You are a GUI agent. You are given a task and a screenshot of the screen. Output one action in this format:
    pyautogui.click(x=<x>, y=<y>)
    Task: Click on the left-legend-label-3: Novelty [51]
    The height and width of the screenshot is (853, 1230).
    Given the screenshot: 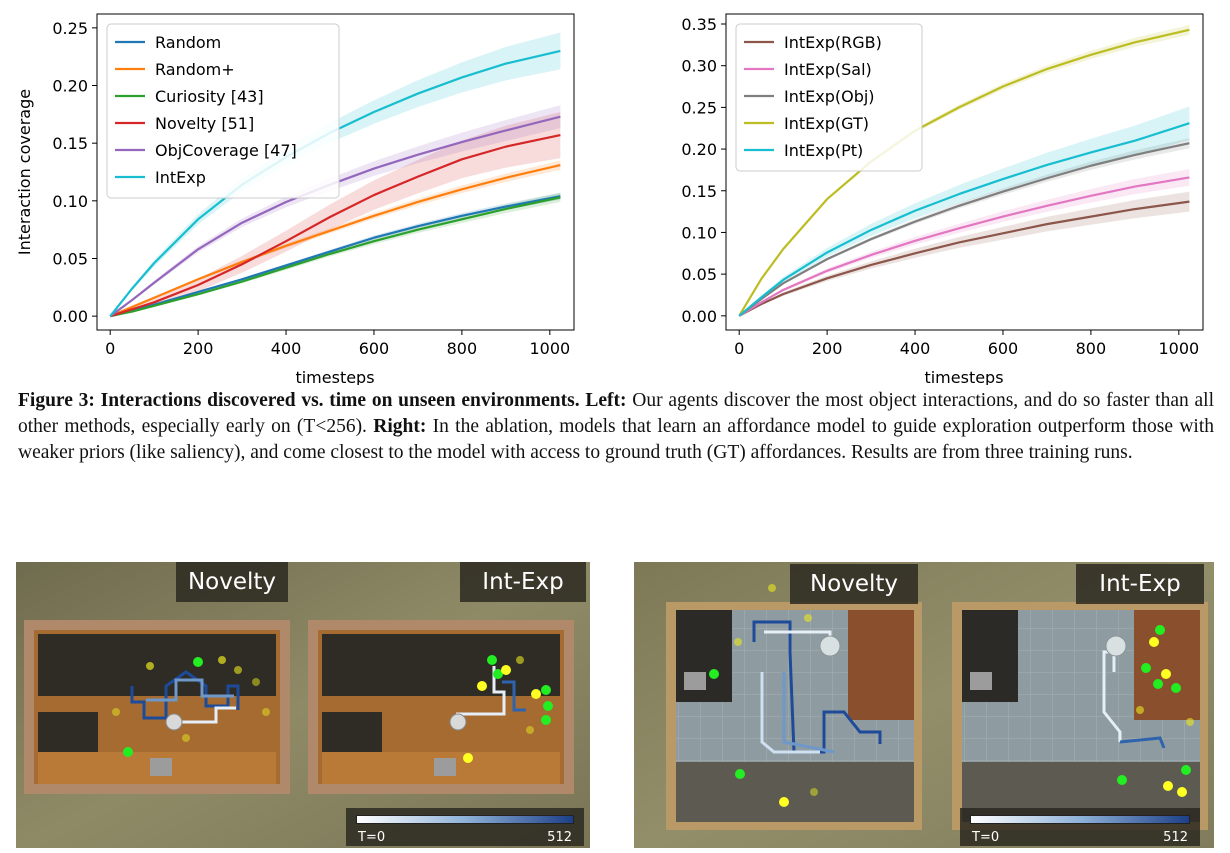 What is the action you would take?
    pyautogui.click(x=204, y=123)
    